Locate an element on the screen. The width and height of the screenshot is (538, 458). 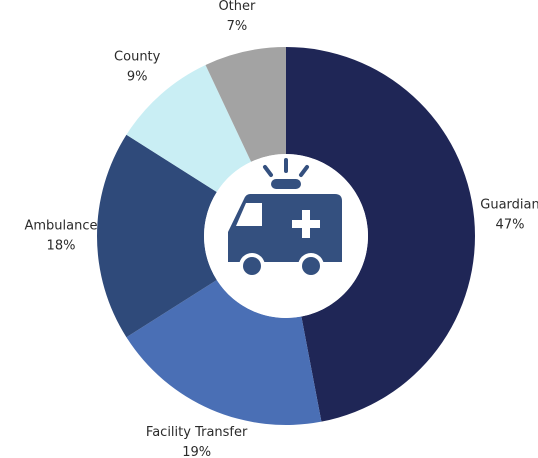
slice-value: 19% is located at coordinates (196, 451).